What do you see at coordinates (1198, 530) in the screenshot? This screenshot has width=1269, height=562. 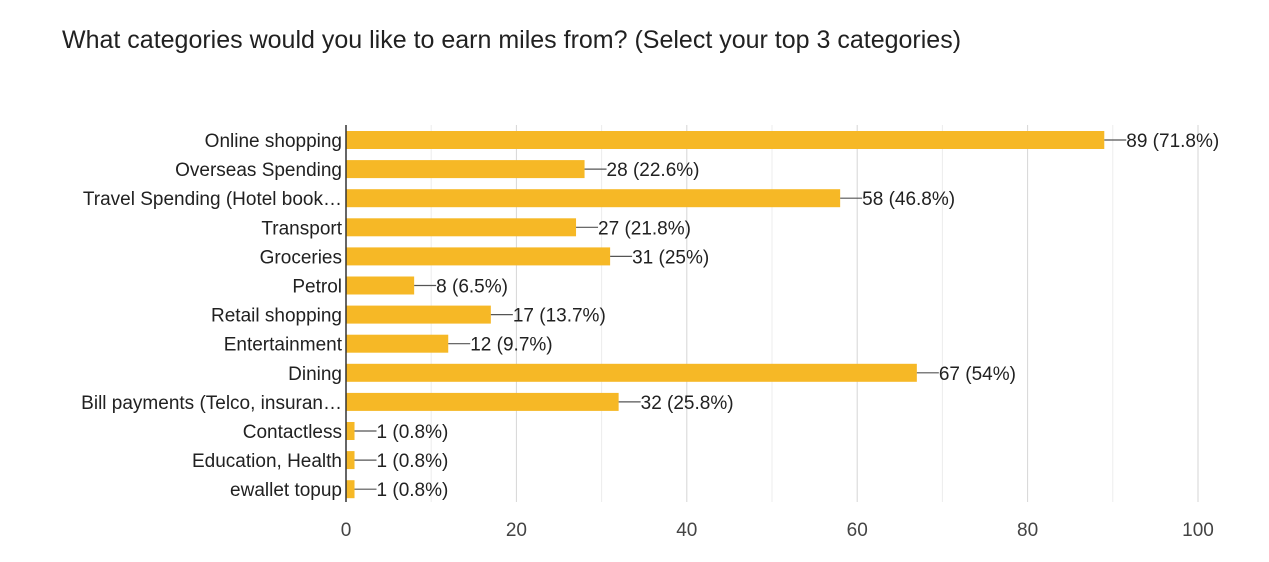 I see `x-tick-label: 100` at bounding box center [1198, 530].